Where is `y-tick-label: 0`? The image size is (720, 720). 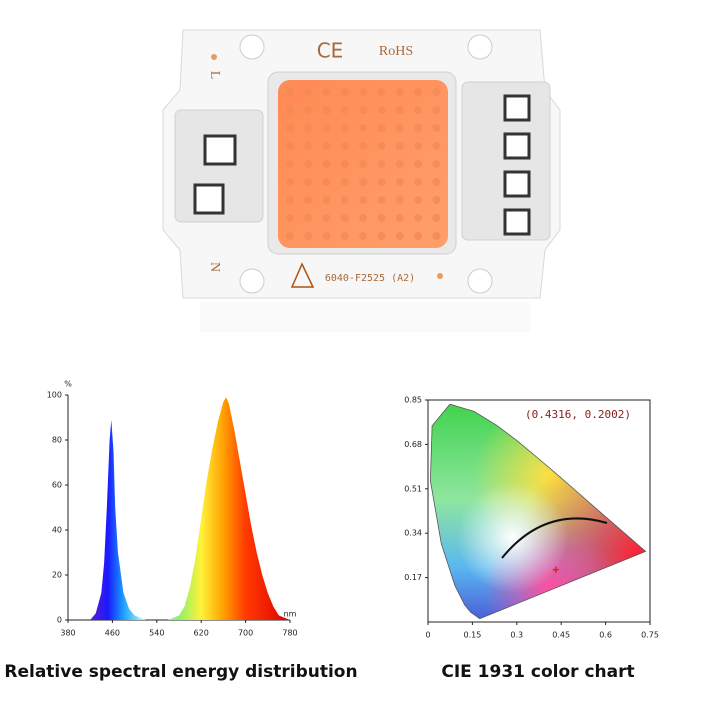 y-tick-label: 0 is located at coordinates (59, 620).